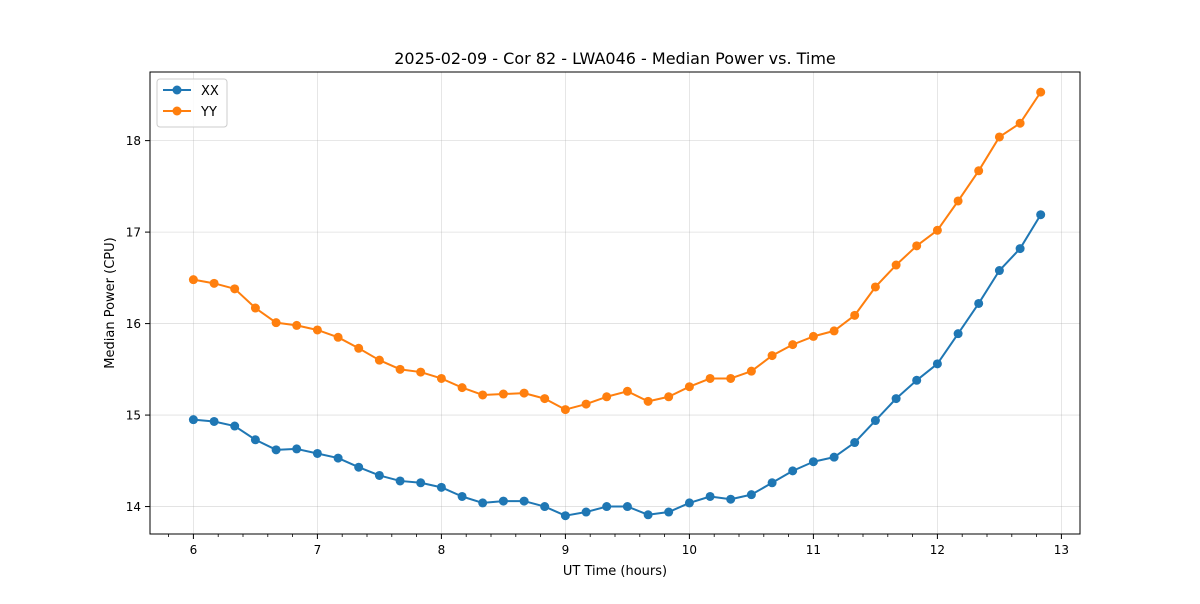 This screenshot has width=1200, height=604. I want to click on legend-marker-xx, so click(177, 90).